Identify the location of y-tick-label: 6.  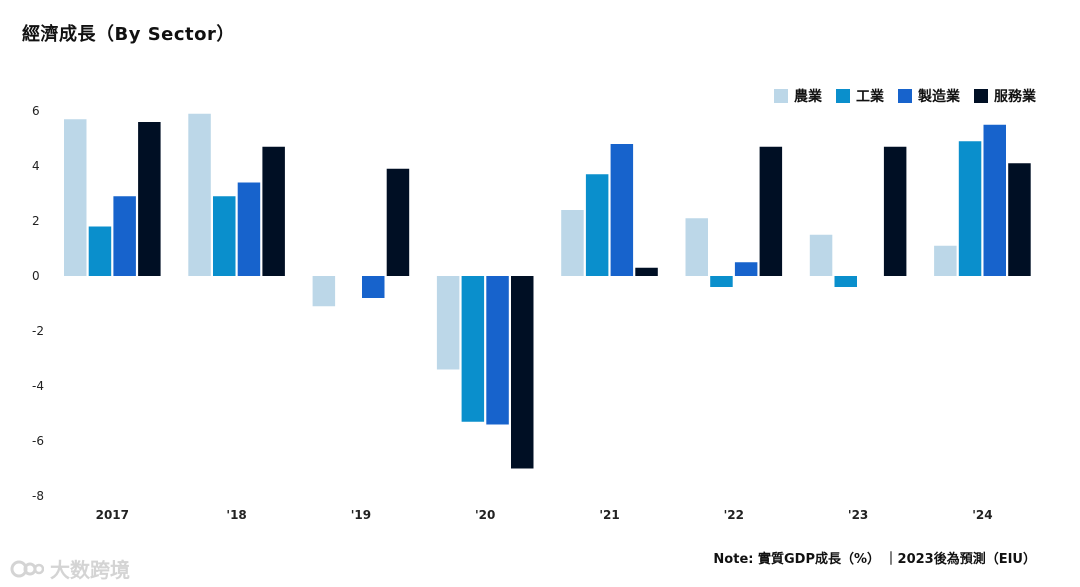
(36, 111).